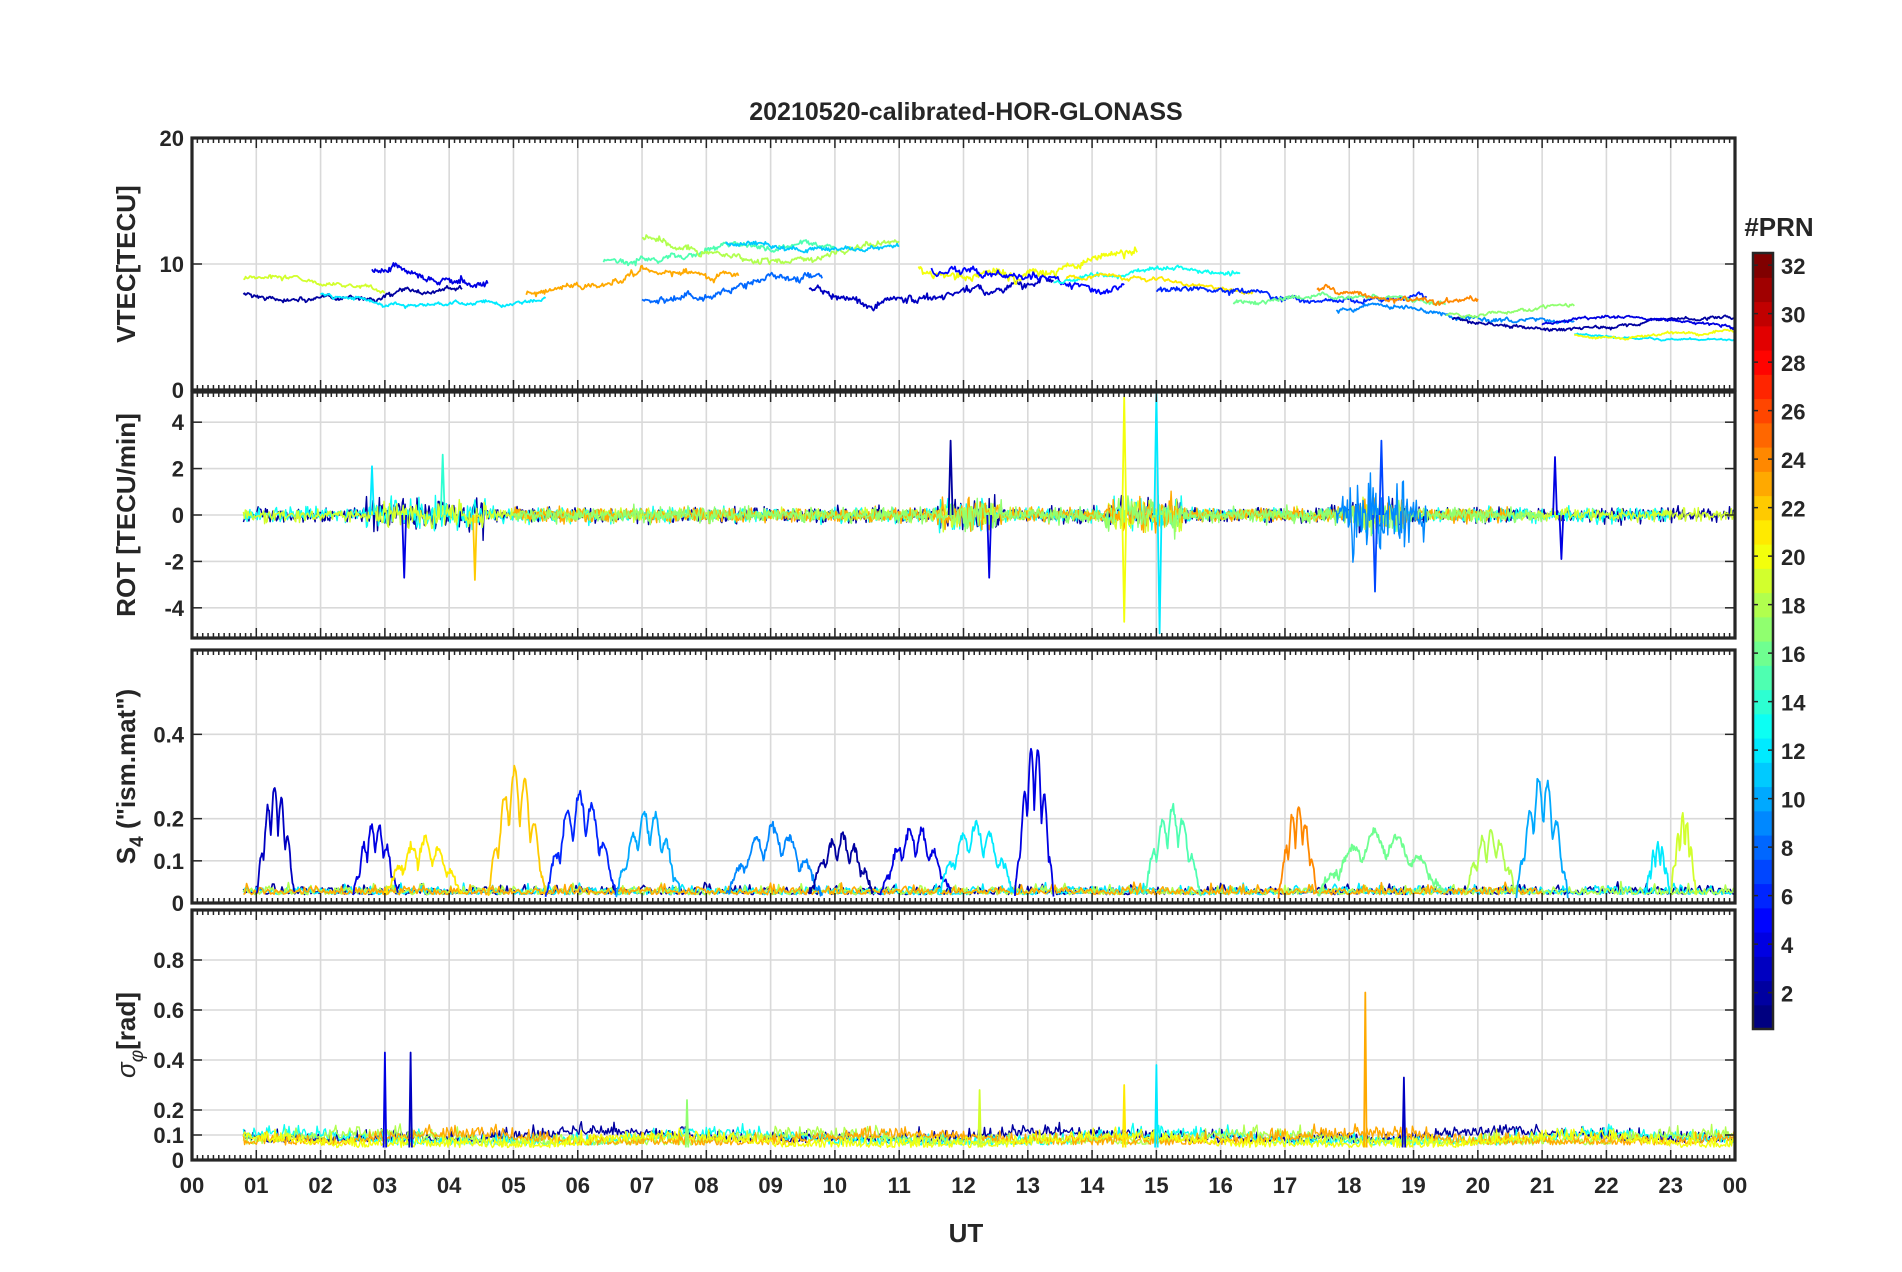 This screenshot has width=1902, height=1272. Describe the element at coordinates (1787, 897) in the screenshot. I see `colorbar-tick-label: 6` at that location.